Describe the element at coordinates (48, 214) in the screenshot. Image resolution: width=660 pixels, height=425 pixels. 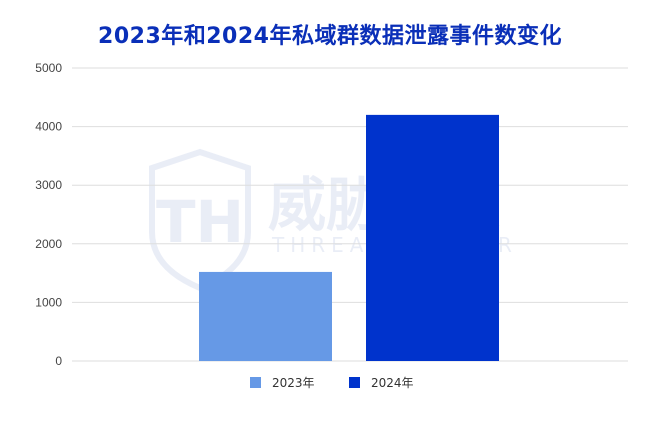
I see `y-axis-ticks: 0 1000 2000 3000 4000 5000` at that location.